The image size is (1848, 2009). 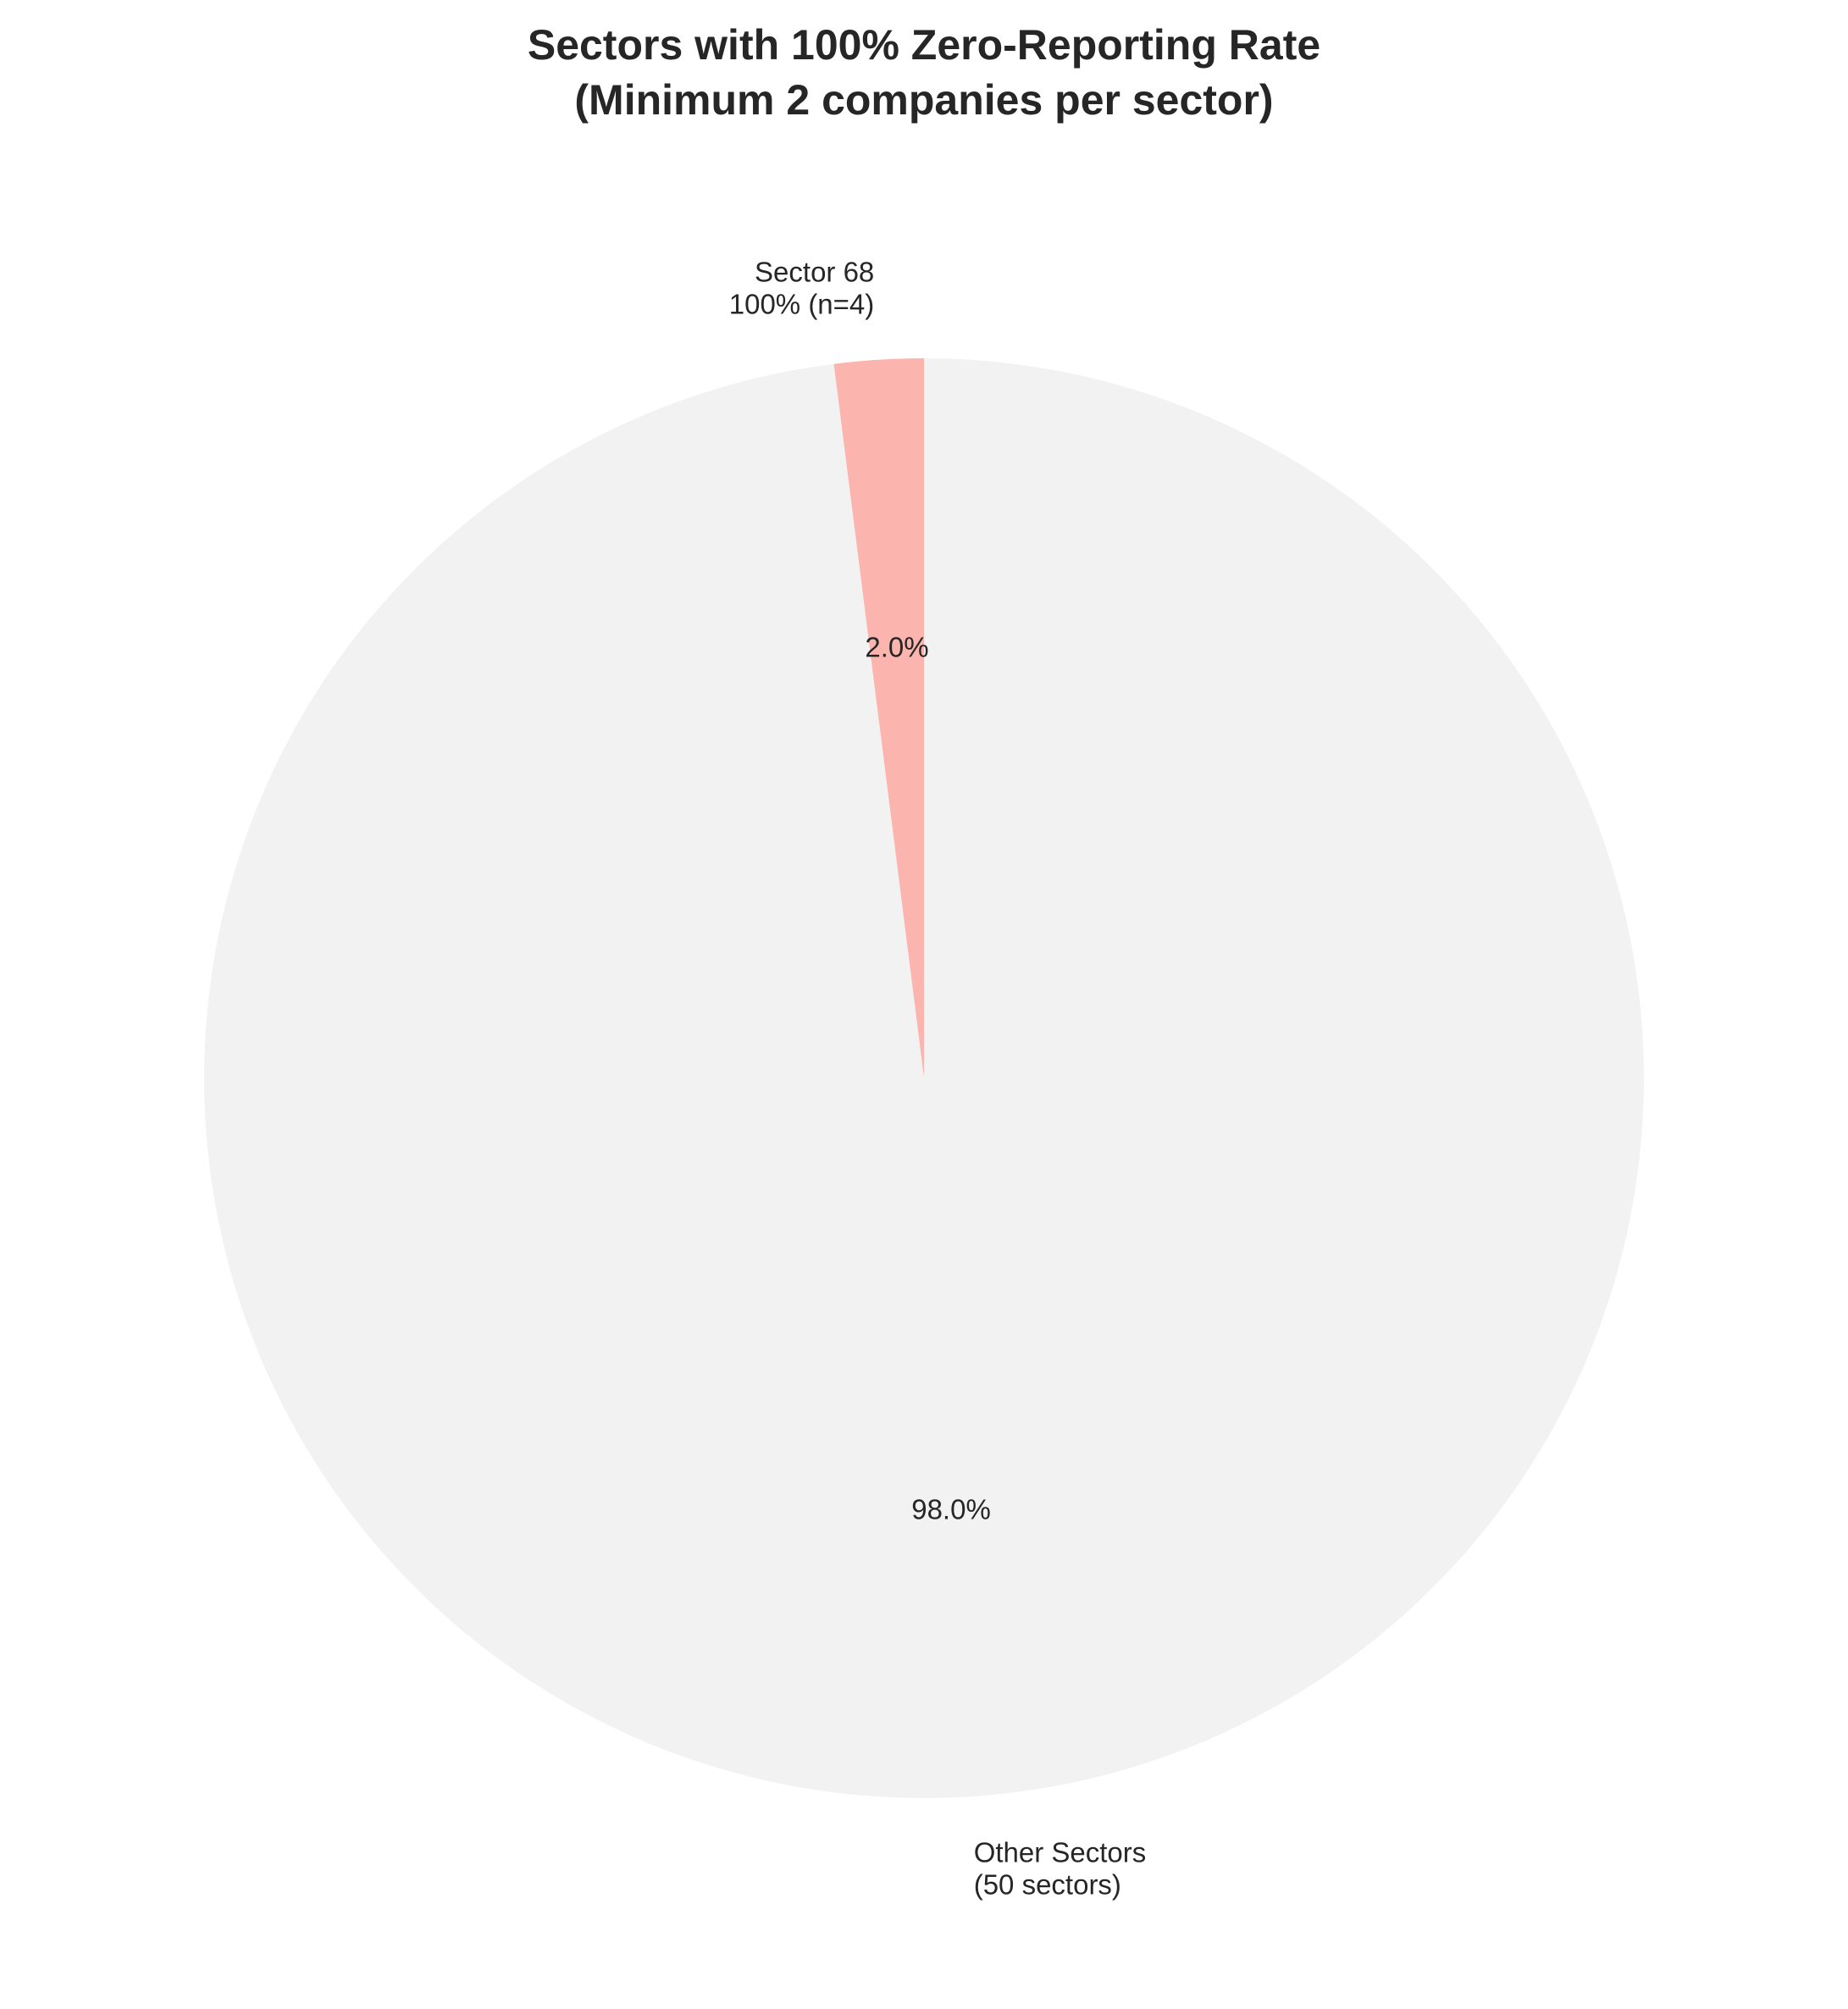 What do you see at coordinates (951, 1509) in the screenshot?
I see `pct-label-other-sectors: 98.0%` at bounding box center [951, 1509].